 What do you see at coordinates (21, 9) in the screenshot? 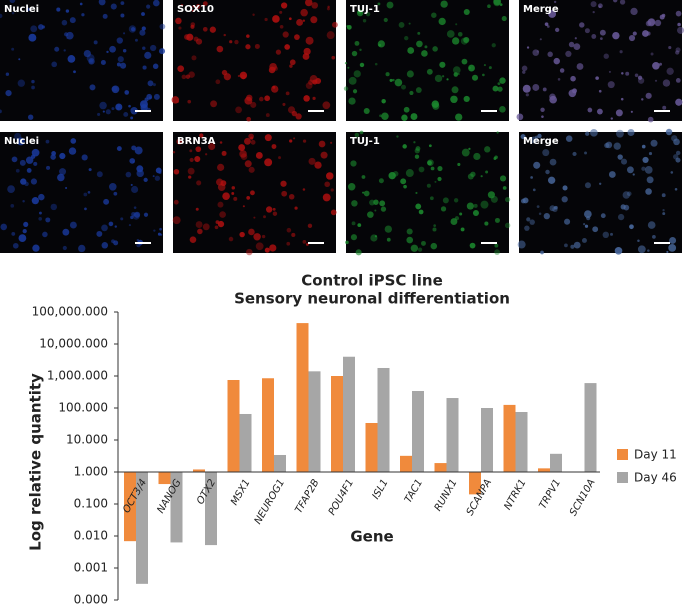
I see `image-label: Nuclei` at bounding box center [21, 9].